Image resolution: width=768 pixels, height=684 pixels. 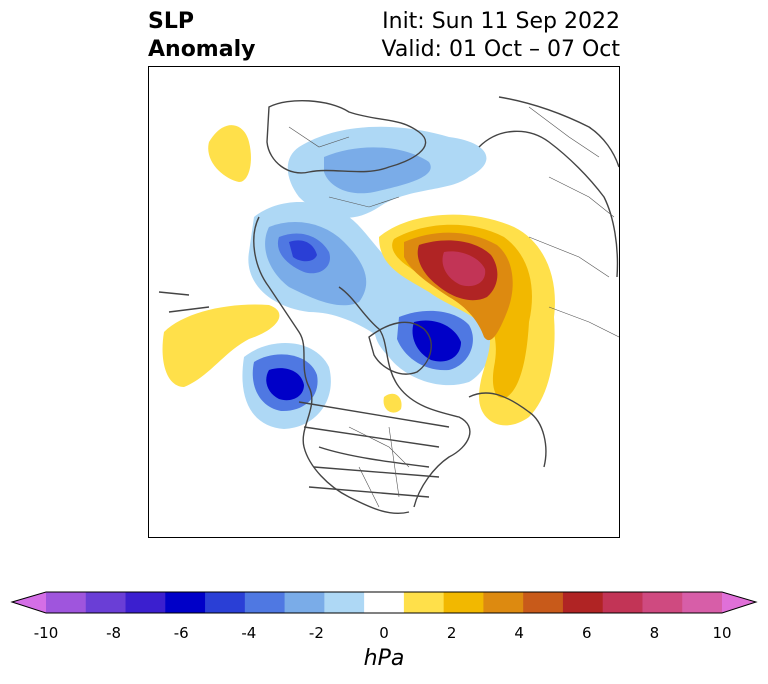 I want to click on map-title-left: SLP Anomaly, so click(x=201, y=36).